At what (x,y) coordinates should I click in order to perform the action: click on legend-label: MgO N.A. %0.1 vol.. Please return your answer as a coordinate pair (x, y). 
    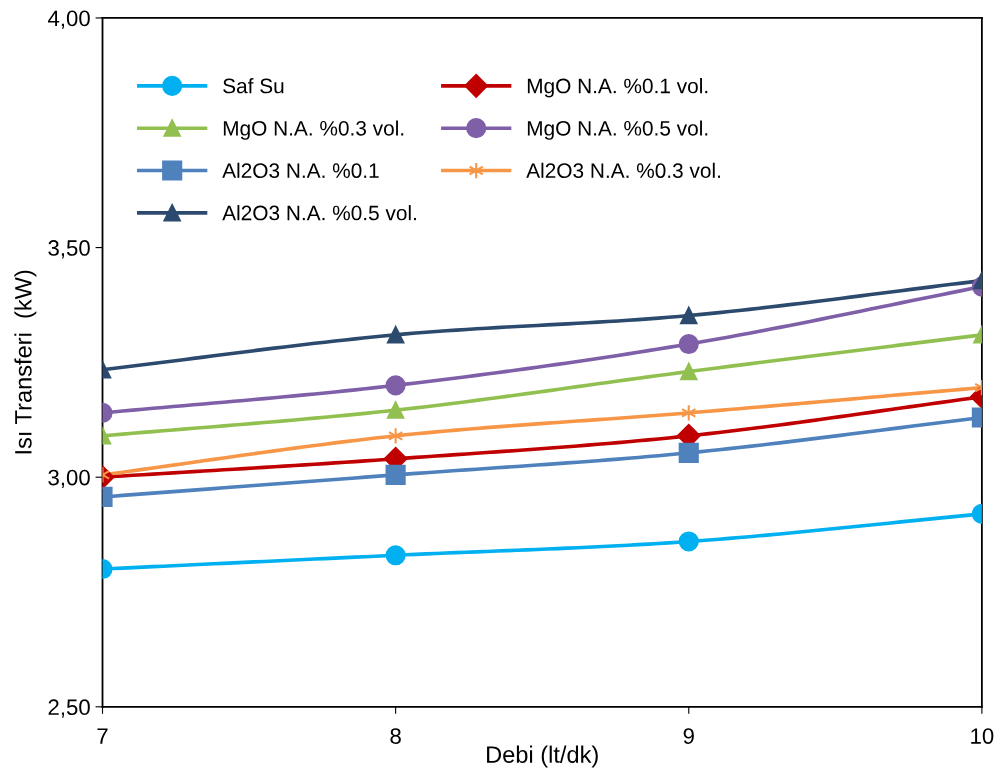
    Looking at the image, I should click on (617, 88).